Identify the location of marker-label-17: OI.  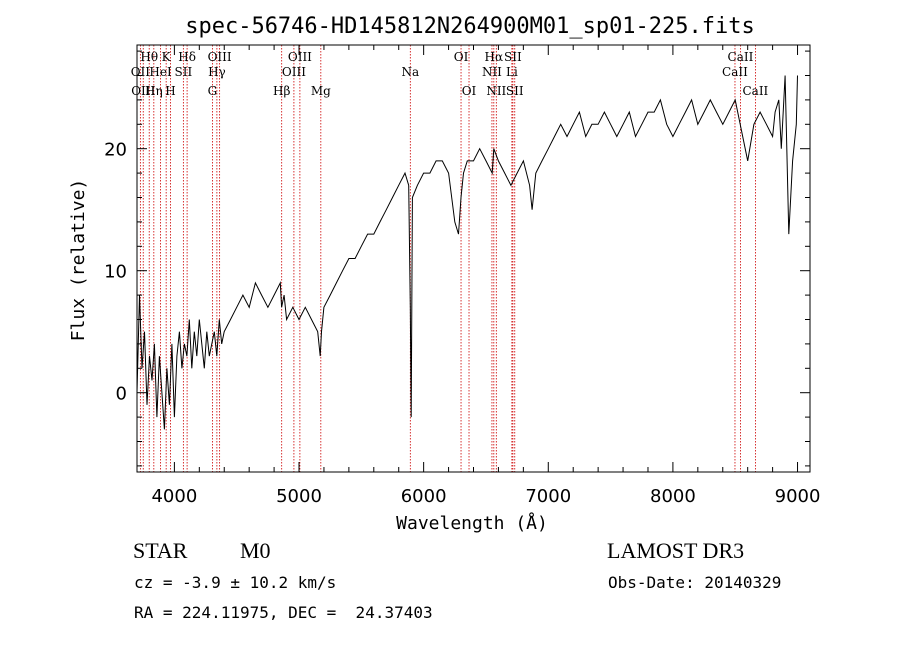
(461, 57).